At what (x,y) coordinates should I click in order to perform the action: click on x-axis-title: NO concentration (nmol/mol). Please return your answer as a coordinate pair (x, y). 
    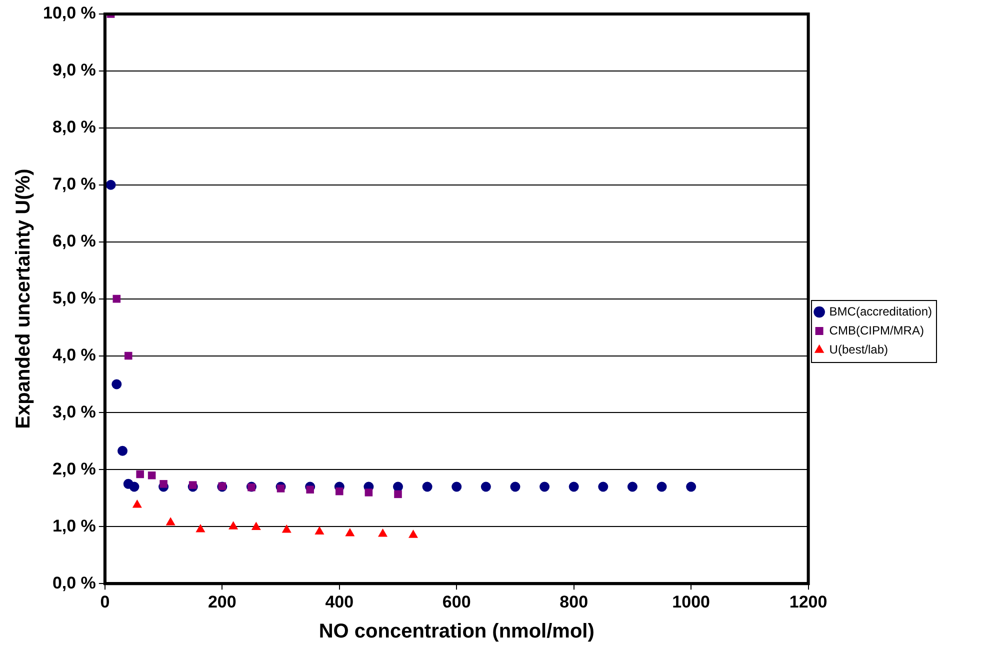
    Looking at the image, I should click on (456, 631).